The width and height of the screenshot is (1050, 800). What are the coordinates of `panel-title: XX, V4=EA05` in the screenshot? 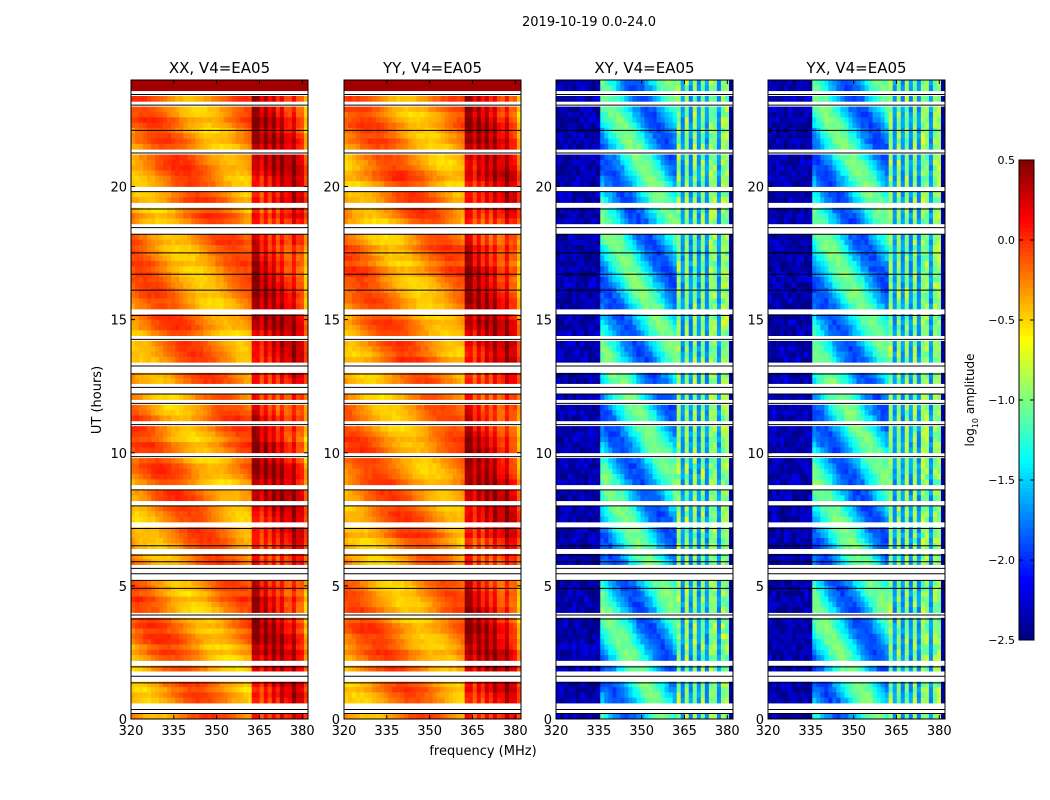 It's located at (219, 68).